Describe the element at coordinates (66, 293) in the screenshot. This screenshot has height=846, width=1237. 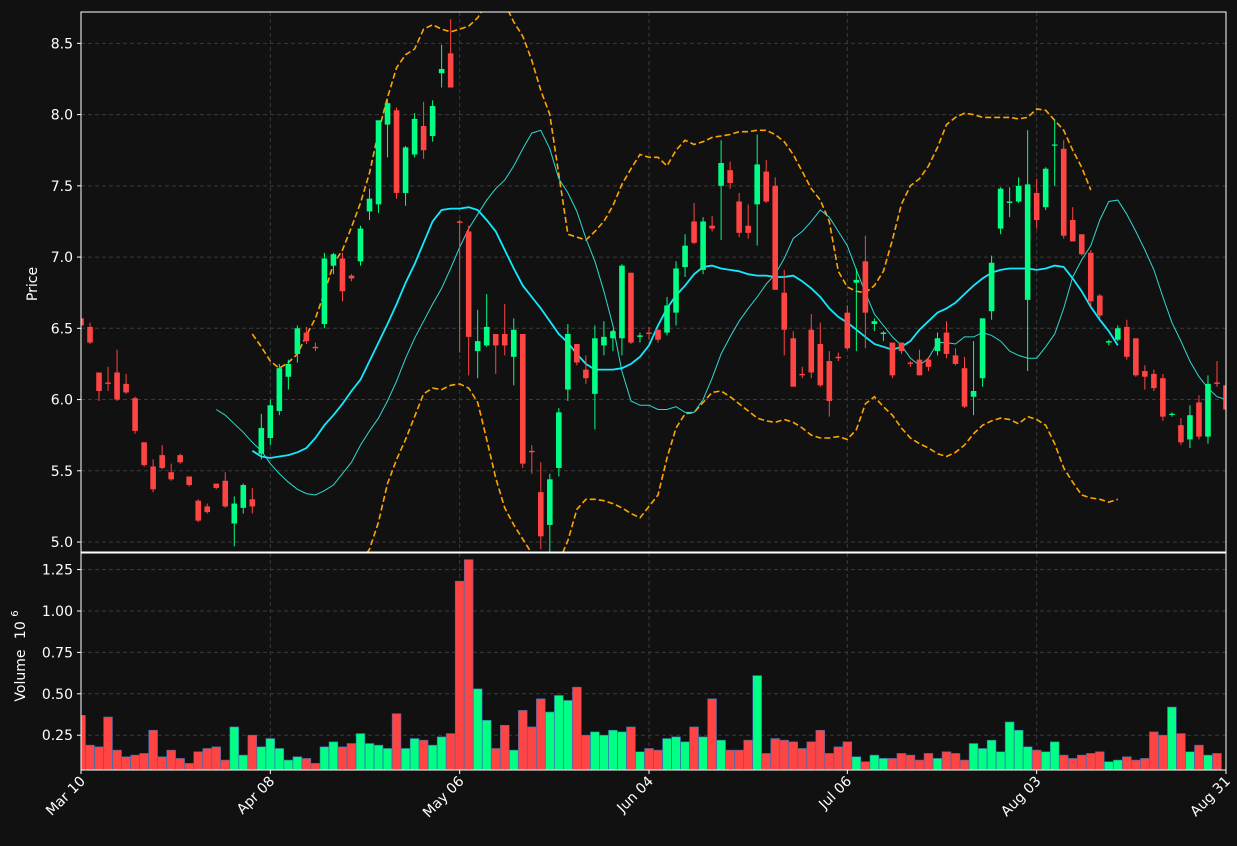
I see `price-y-ticks: 5.0 5.5 6.0 6.5 7.0 7.5 8.0 8.5` at that location.